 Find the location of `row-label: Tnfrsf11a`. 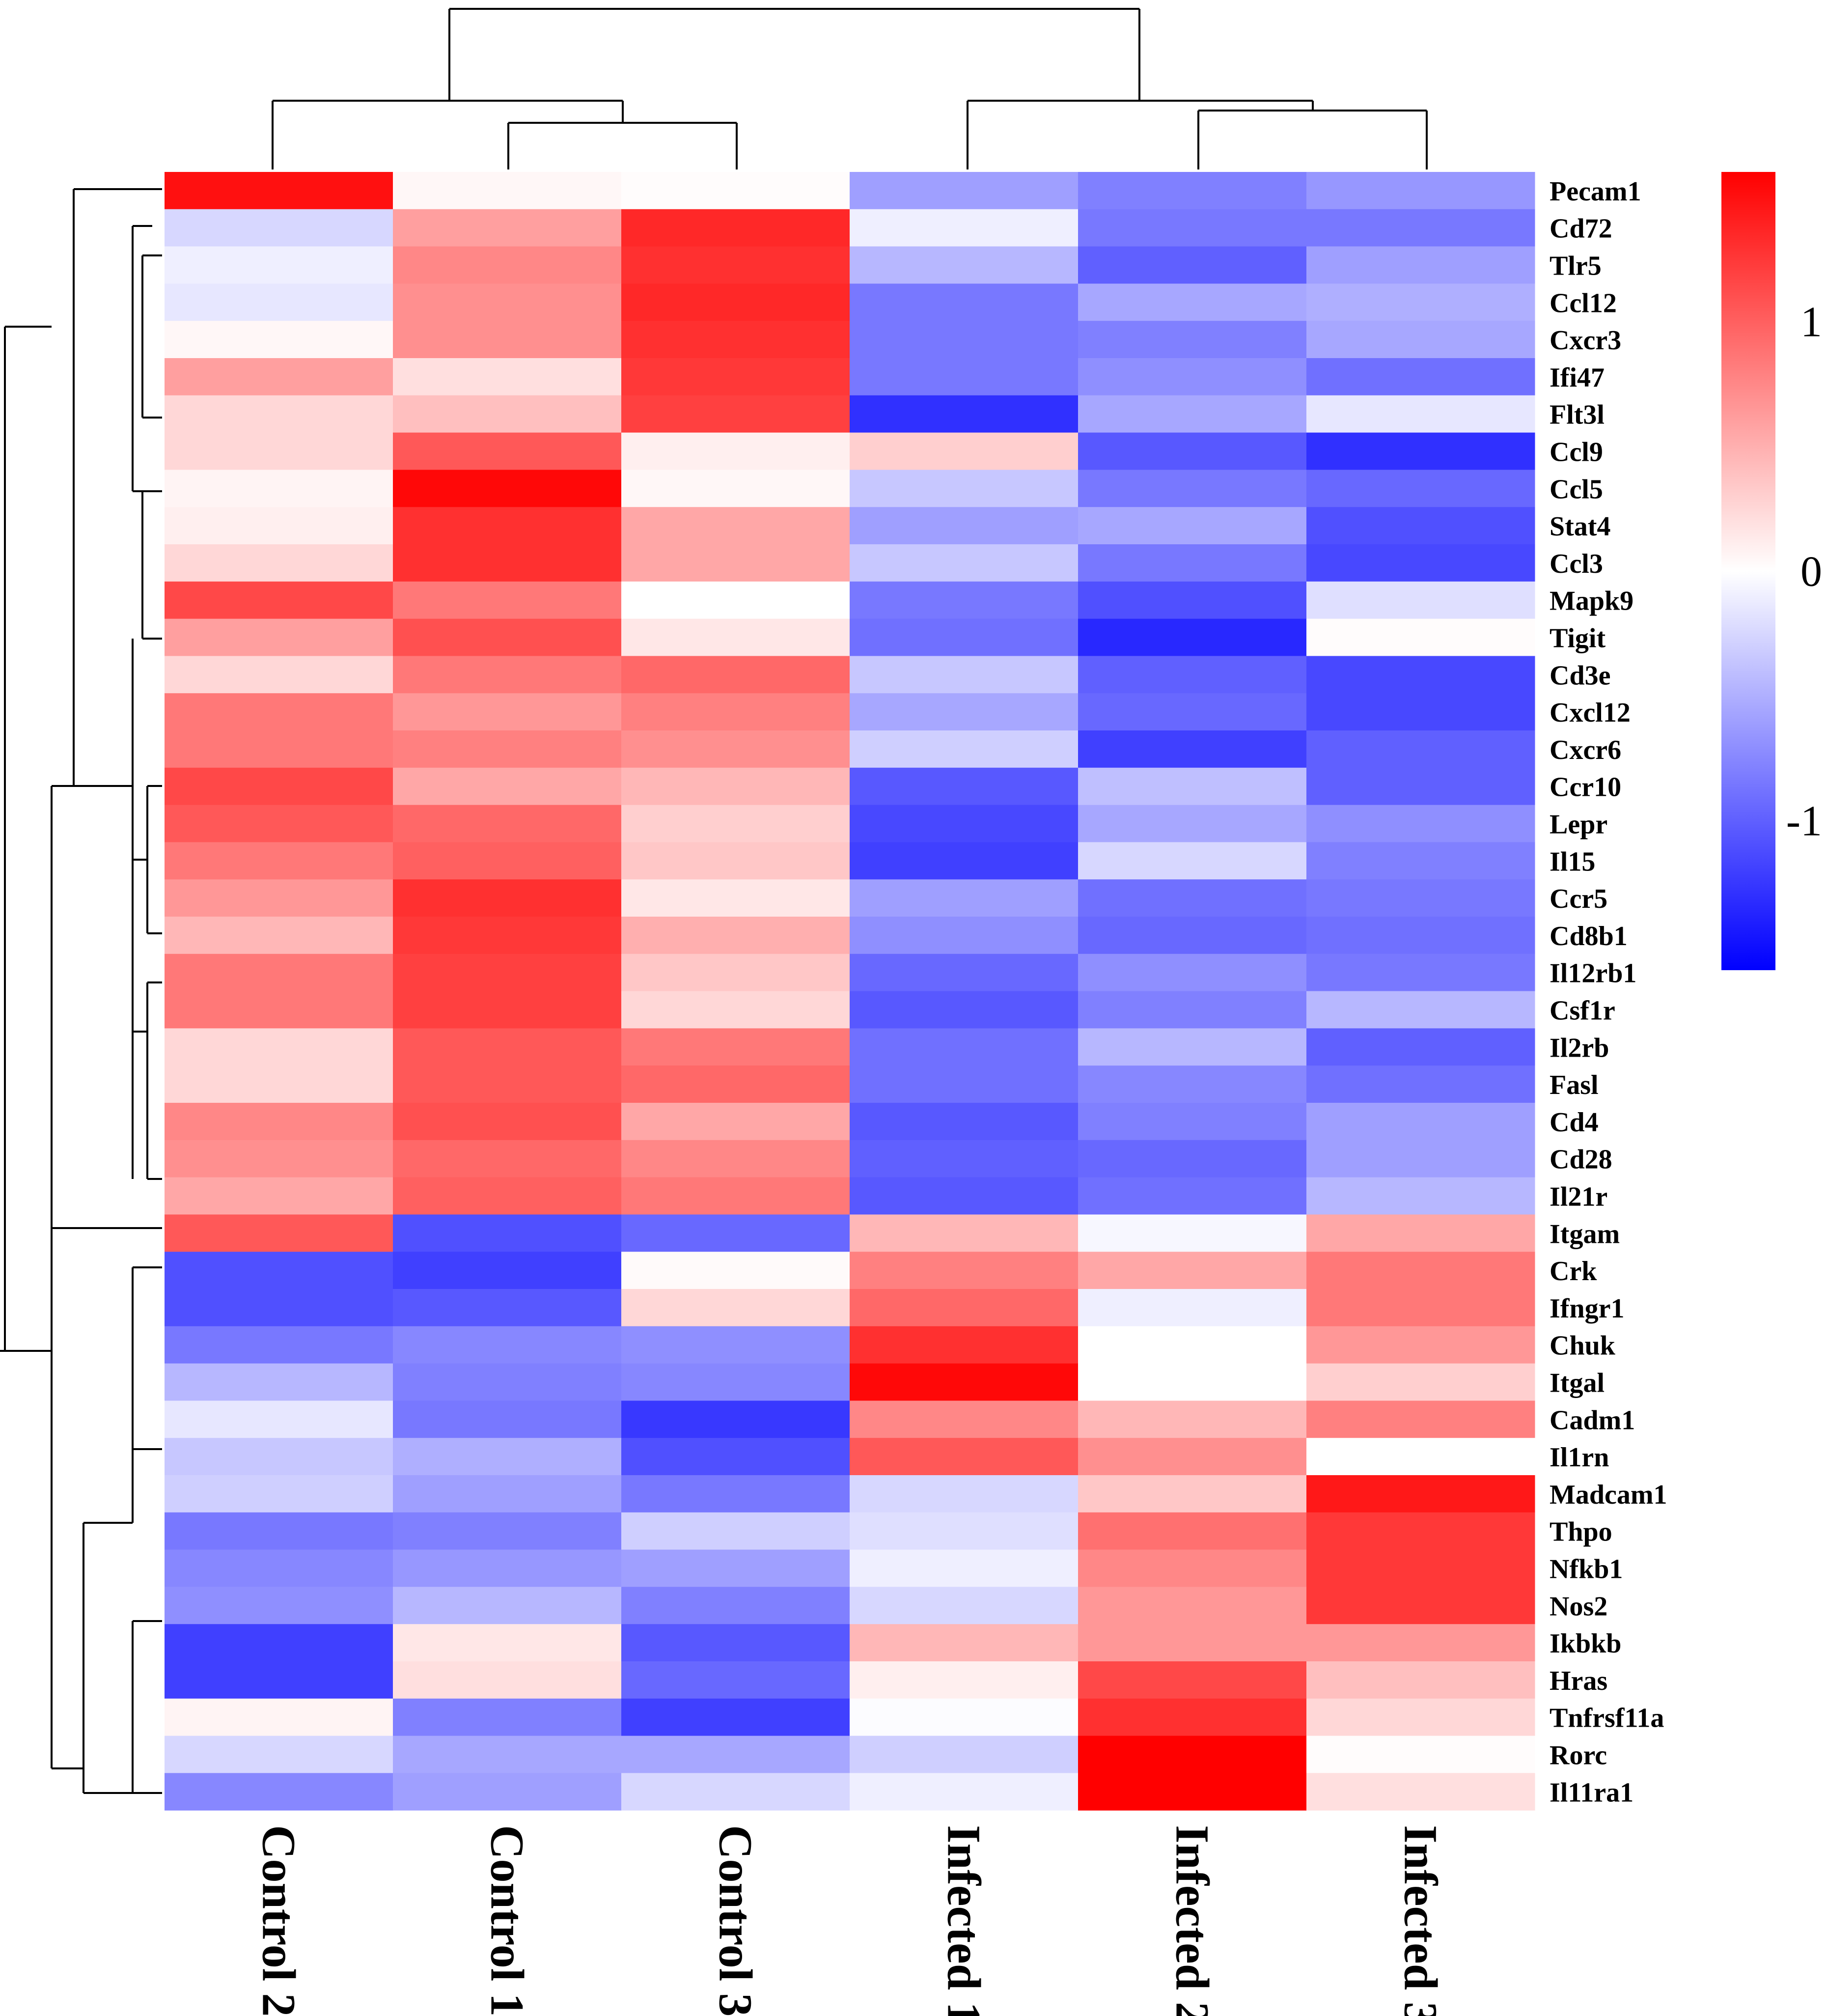

row-label: Tnfrsf11a is located at coordinates (1607, 1718).